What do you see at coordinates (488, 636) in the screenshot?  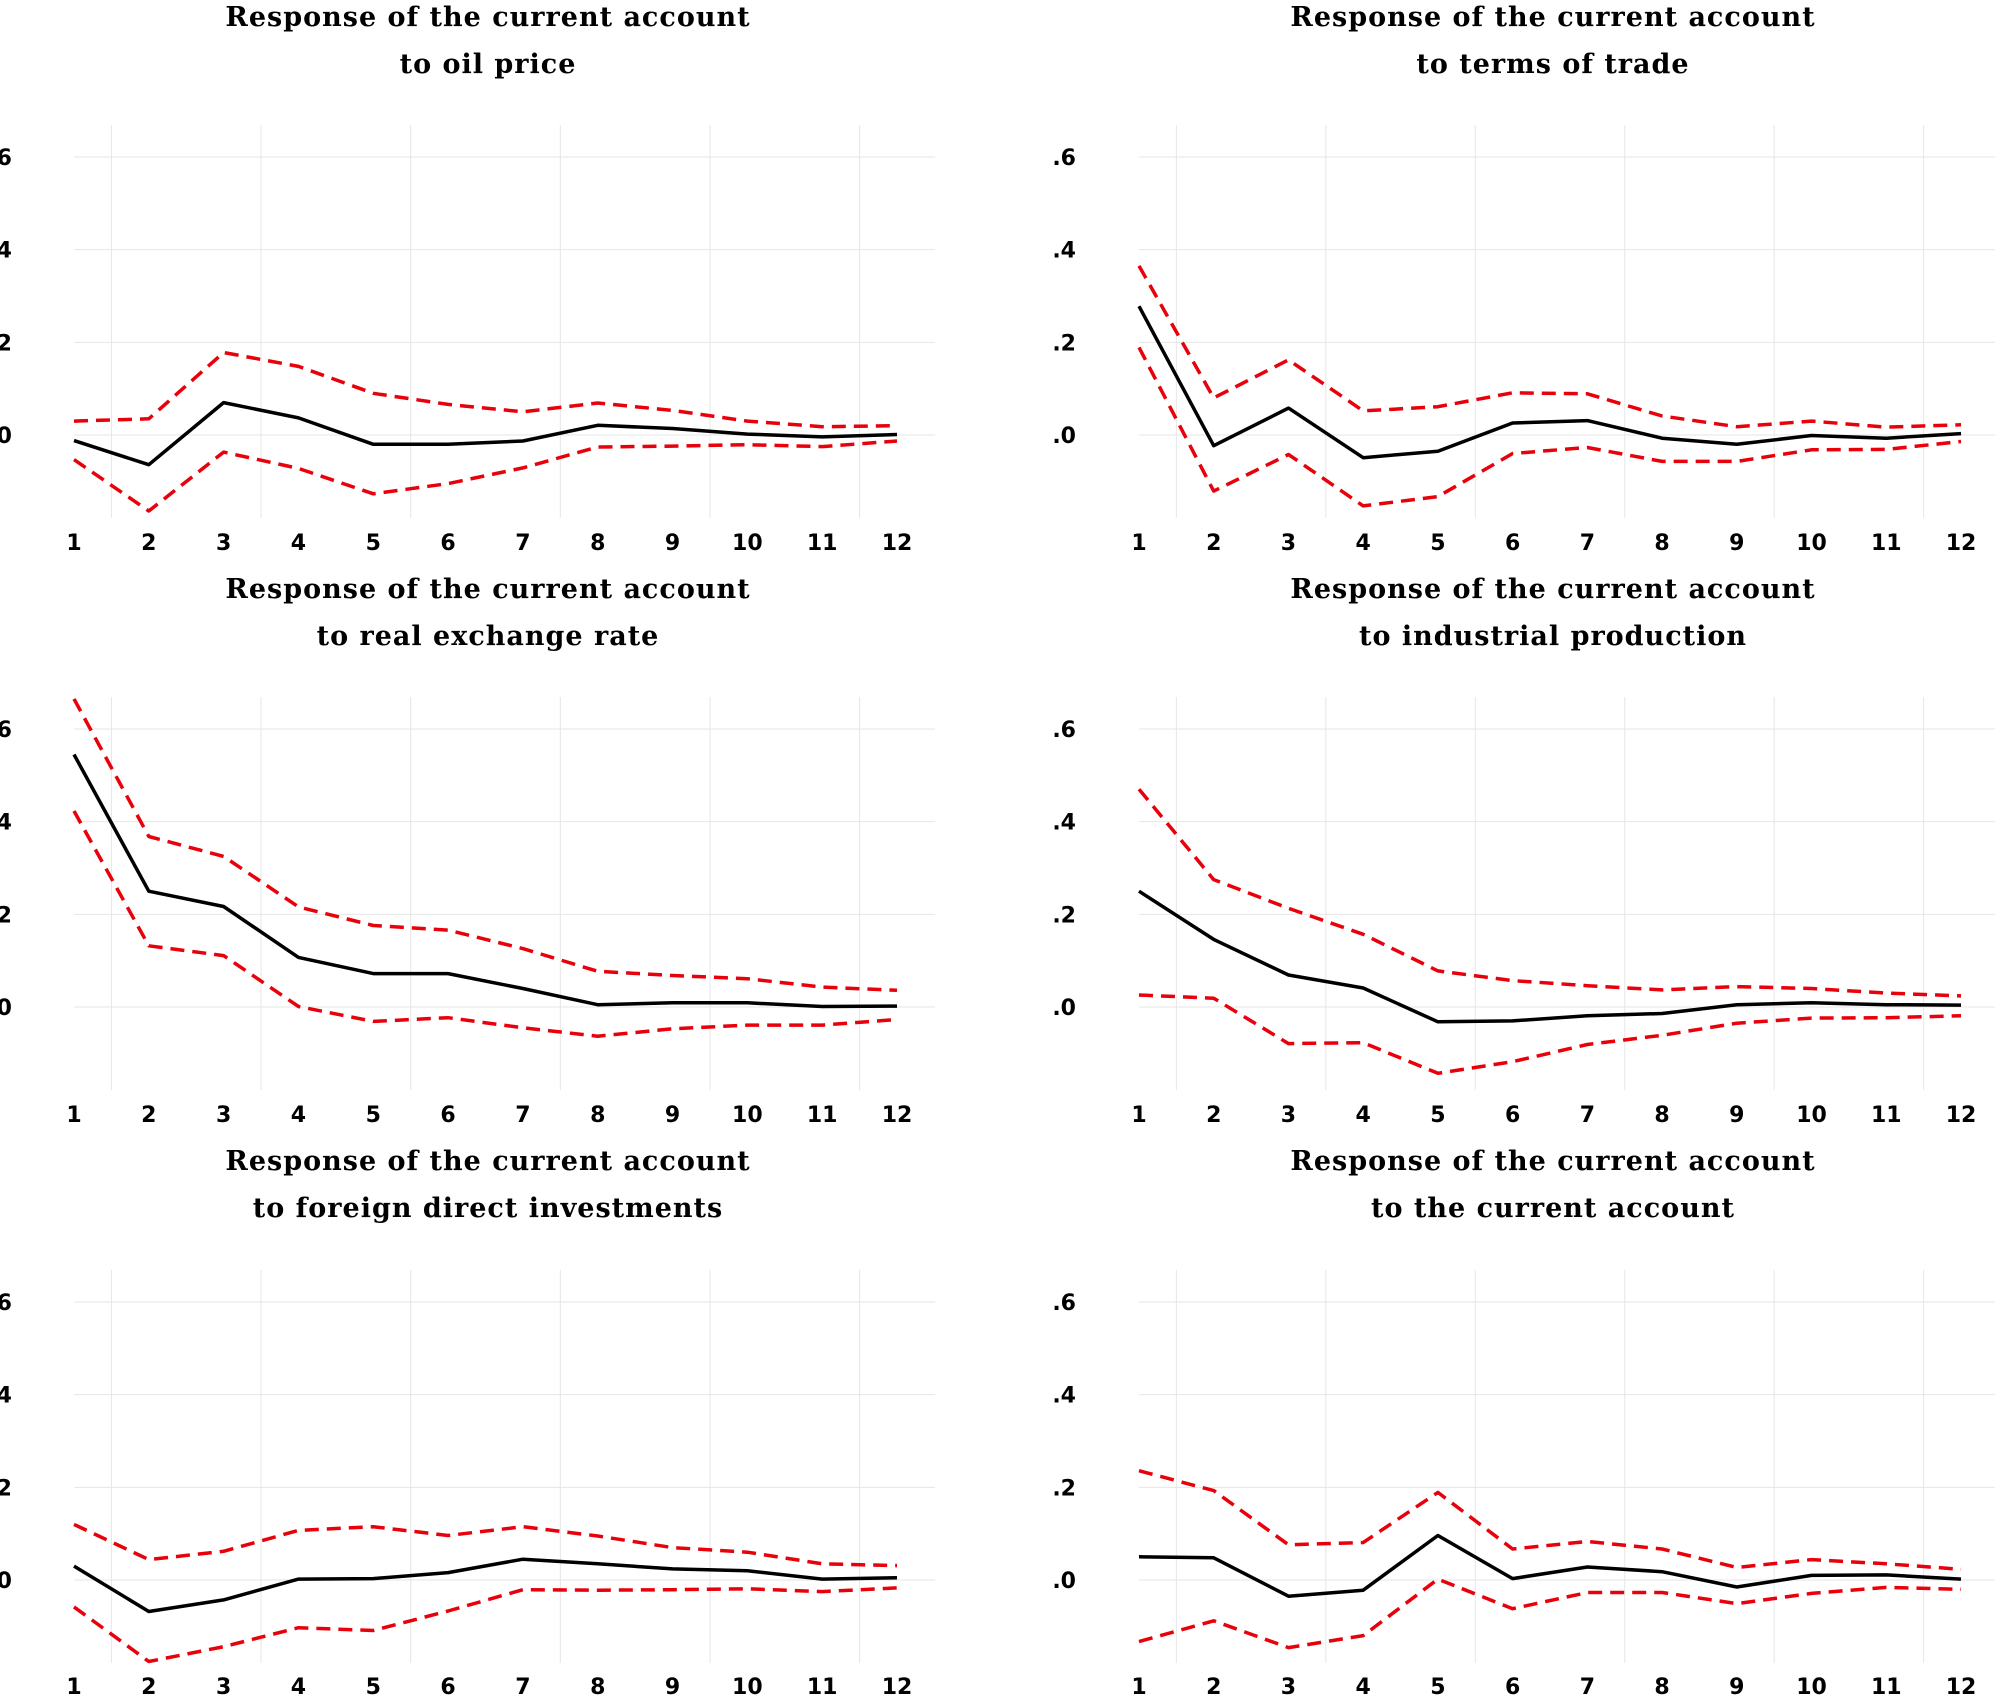 I see `panel-title-line-2: to real exchange rate` at bounding box center [488, 636].